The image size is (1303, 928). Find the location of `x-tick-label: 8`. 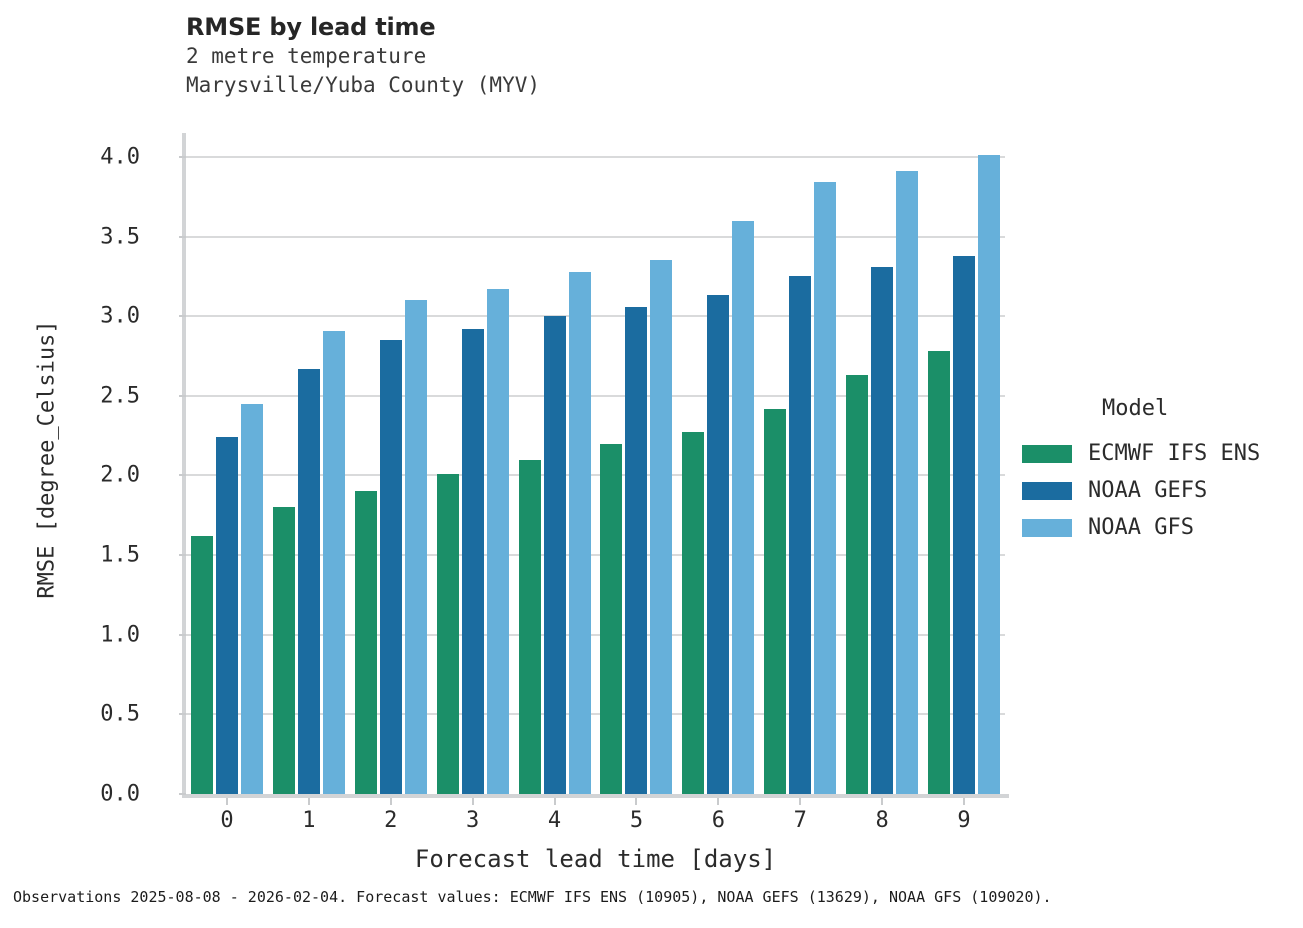

x-tick-label: 8 is located at coordinates (882, 820).